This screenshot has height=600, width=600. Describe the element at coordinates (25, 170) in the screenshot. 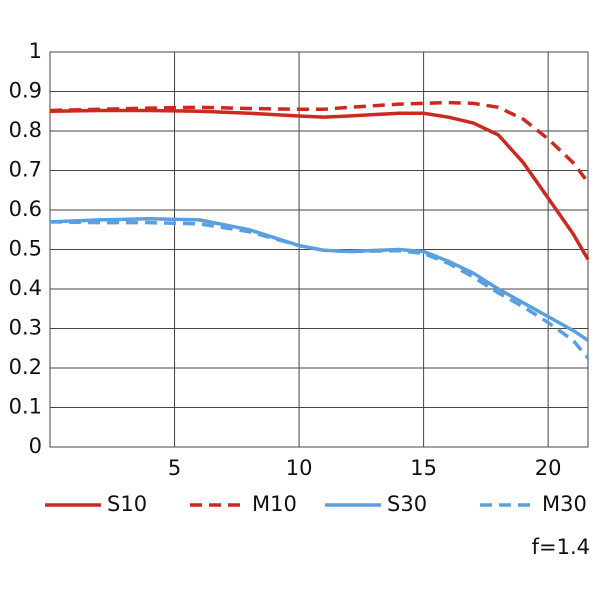

I see `y-tick-label: 0.7` at that location.